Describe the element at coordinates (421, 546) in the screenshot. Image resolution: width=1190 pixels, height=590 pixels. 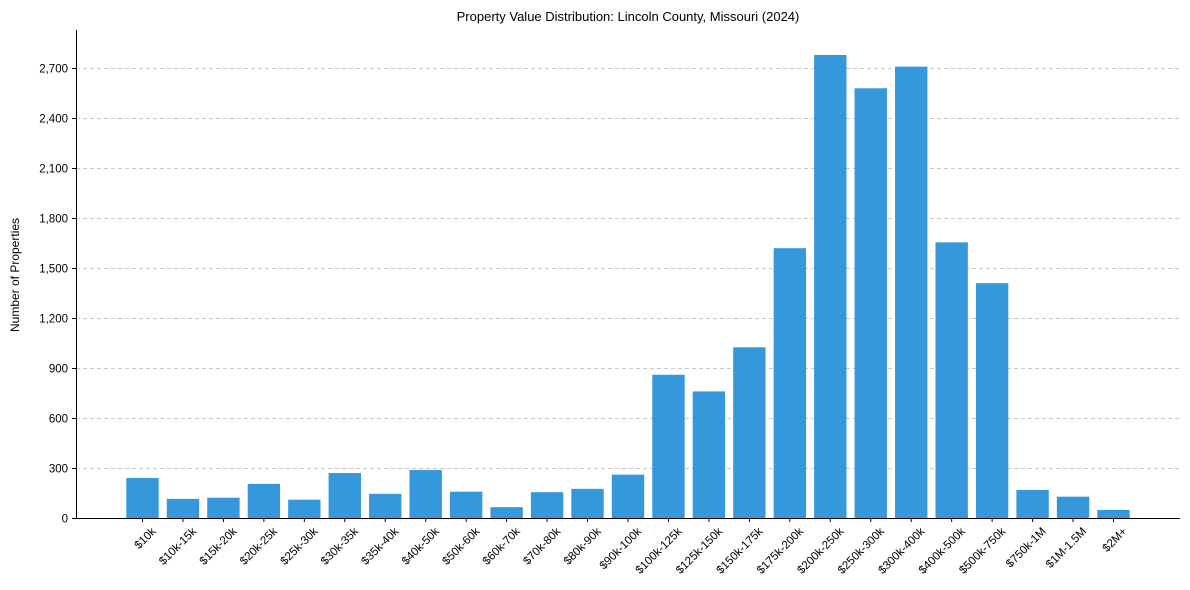
I see `x-tick-label: $40k-50k` at that location.